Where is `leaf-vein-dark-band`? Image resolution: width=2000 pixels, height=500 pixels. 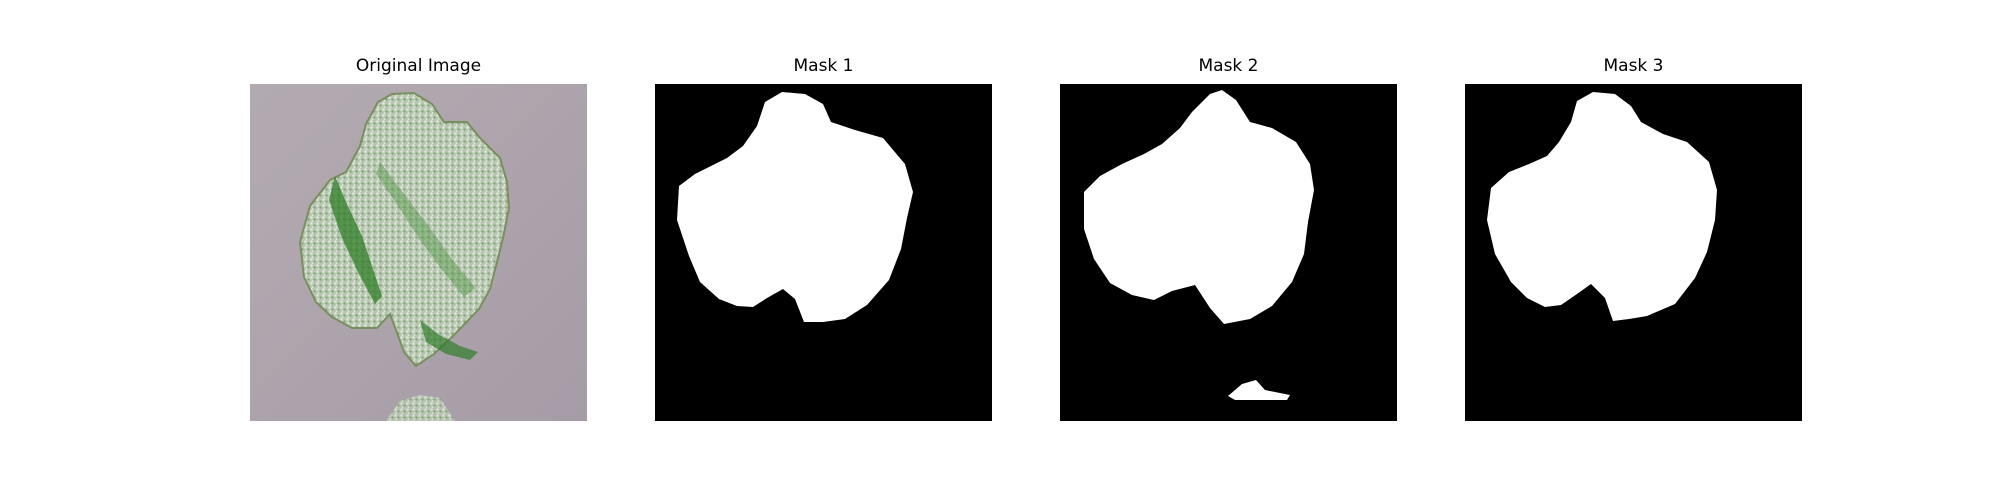
leaf-vein-dark-band is located at coordinates (355, 240).